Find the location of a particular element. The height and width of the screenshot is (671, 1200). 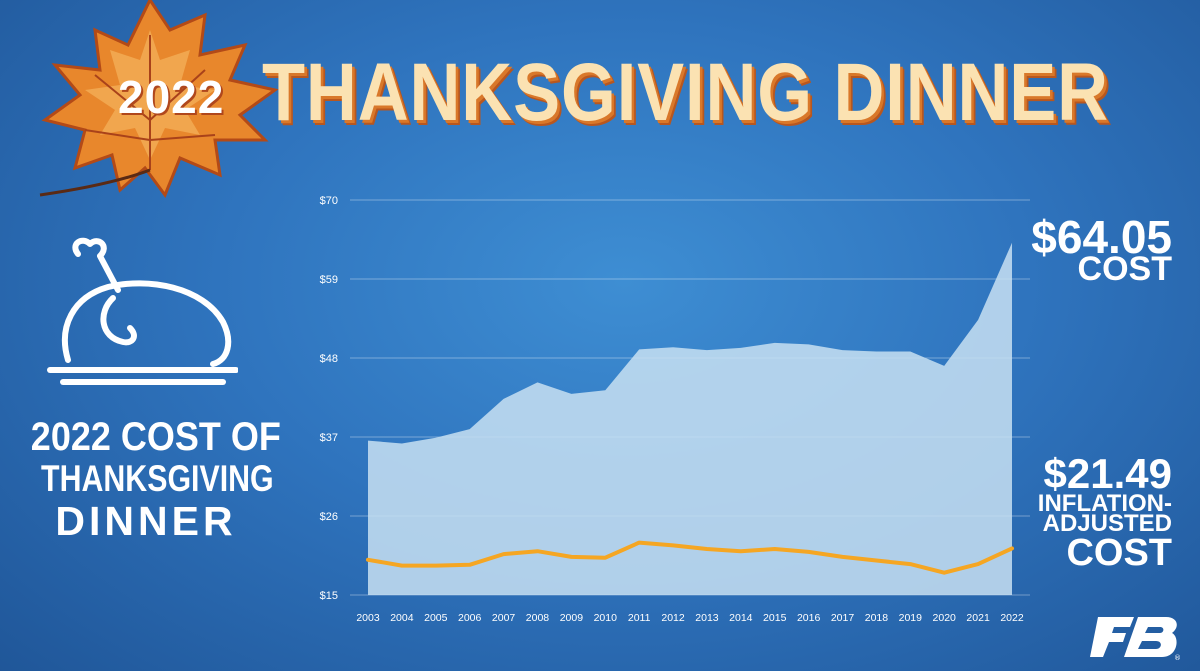

x-tick-label: 2008 is located at coordinates (538, 618).